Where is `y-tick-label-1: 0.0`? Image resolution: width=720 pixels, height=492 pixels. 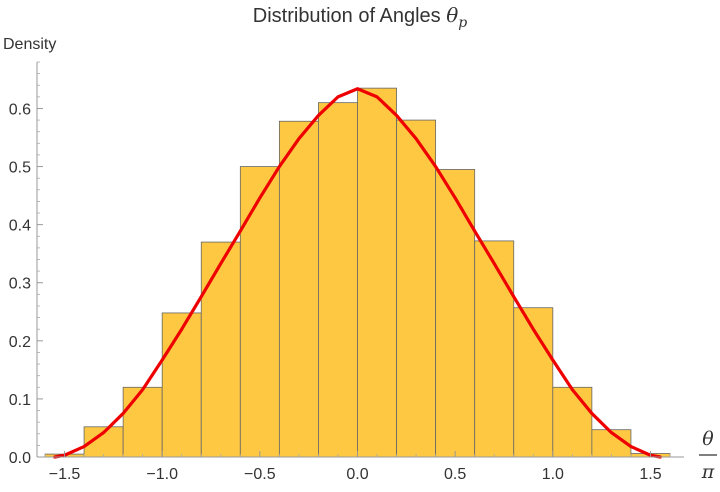 y-tick-label-1: 0.0 is located at coordinates (20, 458).